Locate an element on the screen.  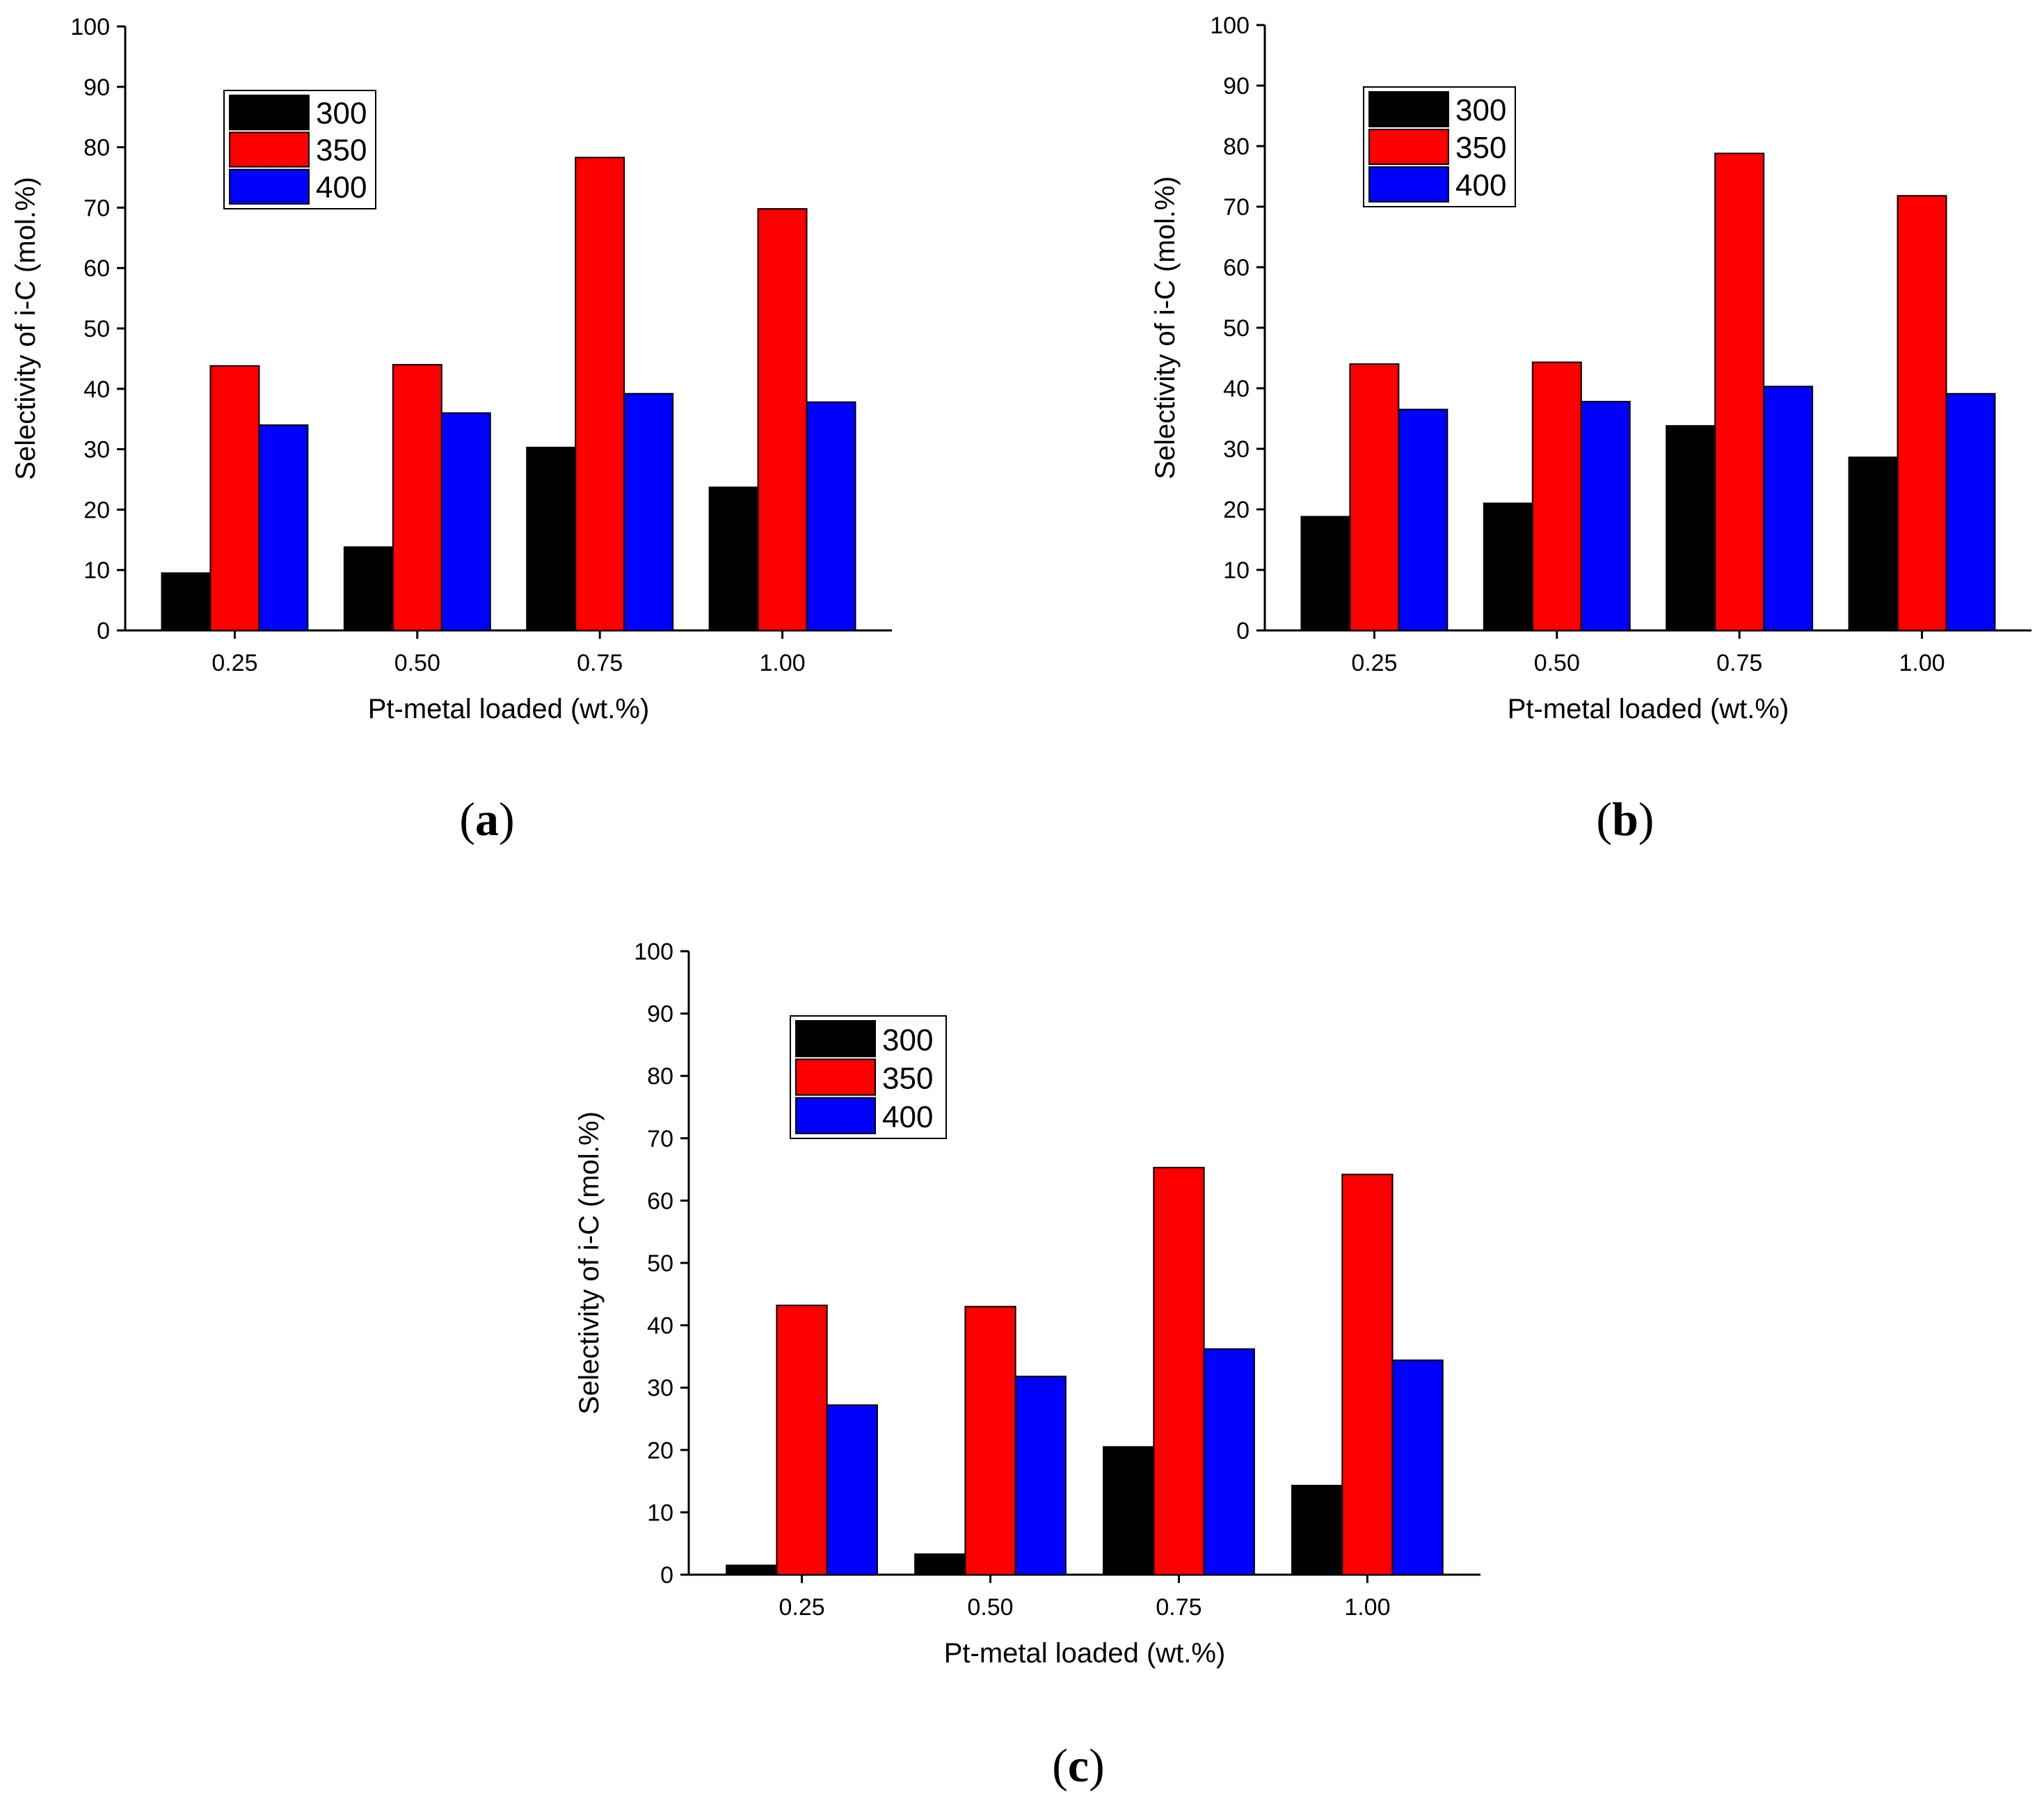
legend: 300 350 400 is located at coordinates (868, 1077).